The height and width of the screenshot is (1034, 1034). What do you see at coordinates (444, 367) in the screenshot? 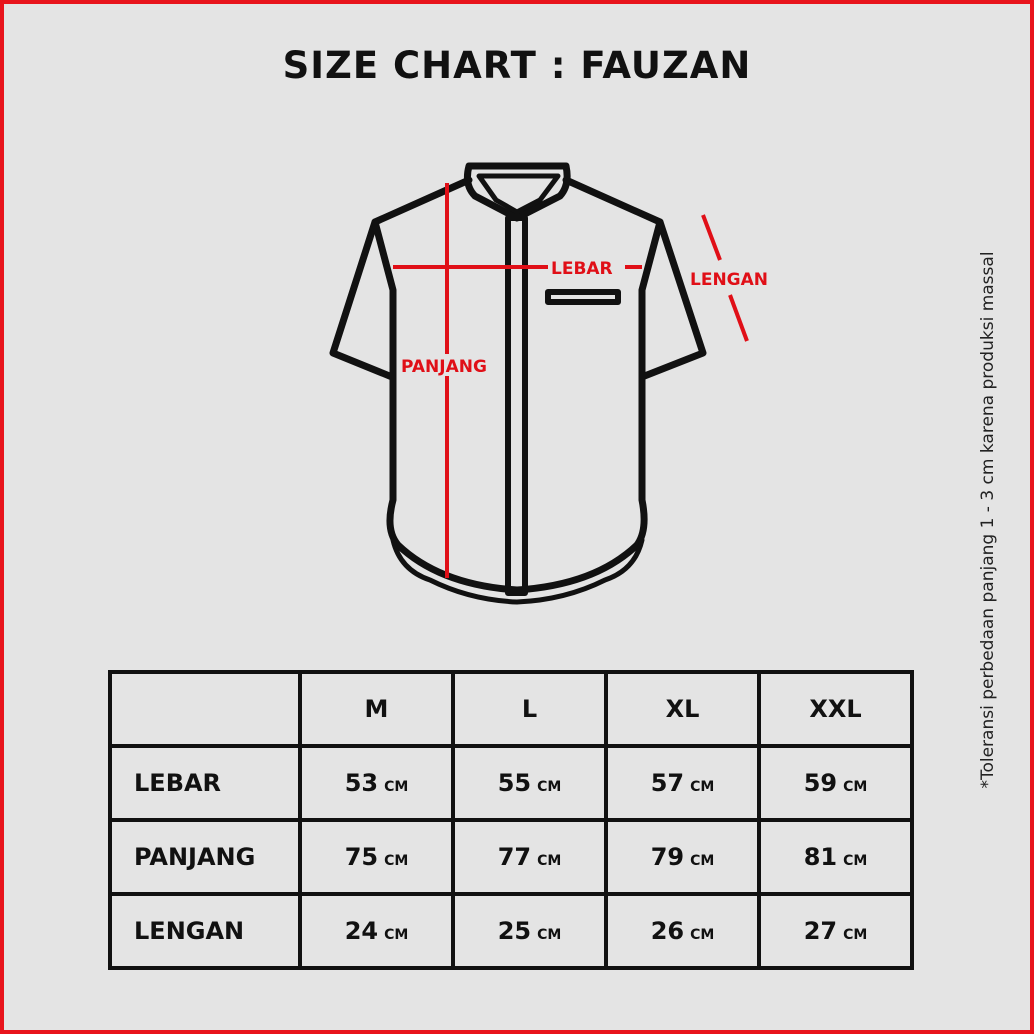
I see `panjang-label: PANJANG` at bounding box center [444, 367].